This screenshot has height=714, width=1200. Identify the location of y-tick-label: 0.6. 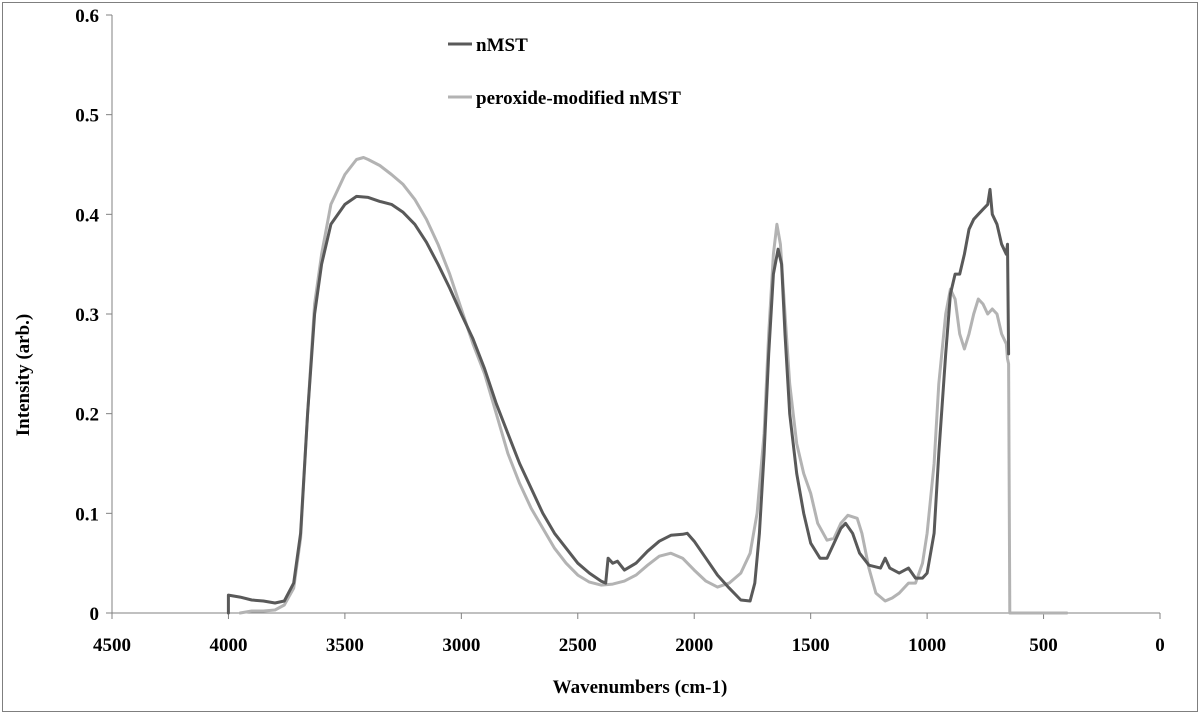
(87, 16).